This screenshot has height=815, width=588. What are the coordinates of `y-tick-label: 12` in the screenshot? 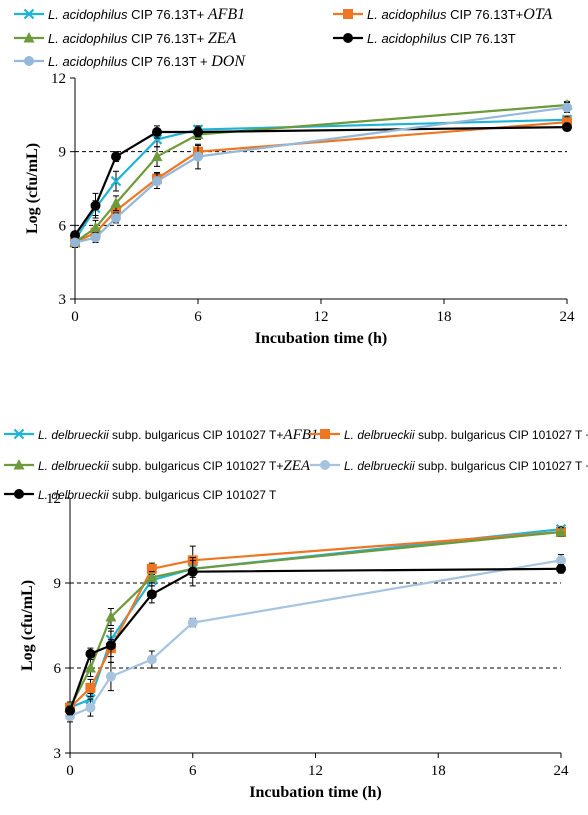 It's located at (58, 79).